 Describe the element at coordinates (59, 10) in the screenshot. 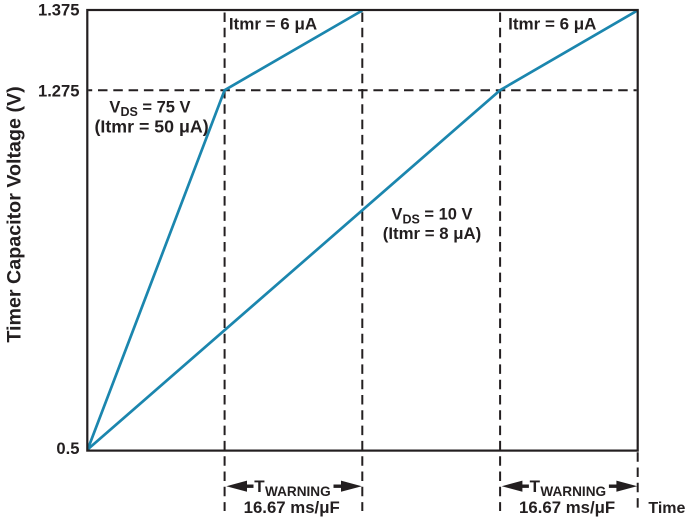

I see `svg-text: 1.375` at that location.